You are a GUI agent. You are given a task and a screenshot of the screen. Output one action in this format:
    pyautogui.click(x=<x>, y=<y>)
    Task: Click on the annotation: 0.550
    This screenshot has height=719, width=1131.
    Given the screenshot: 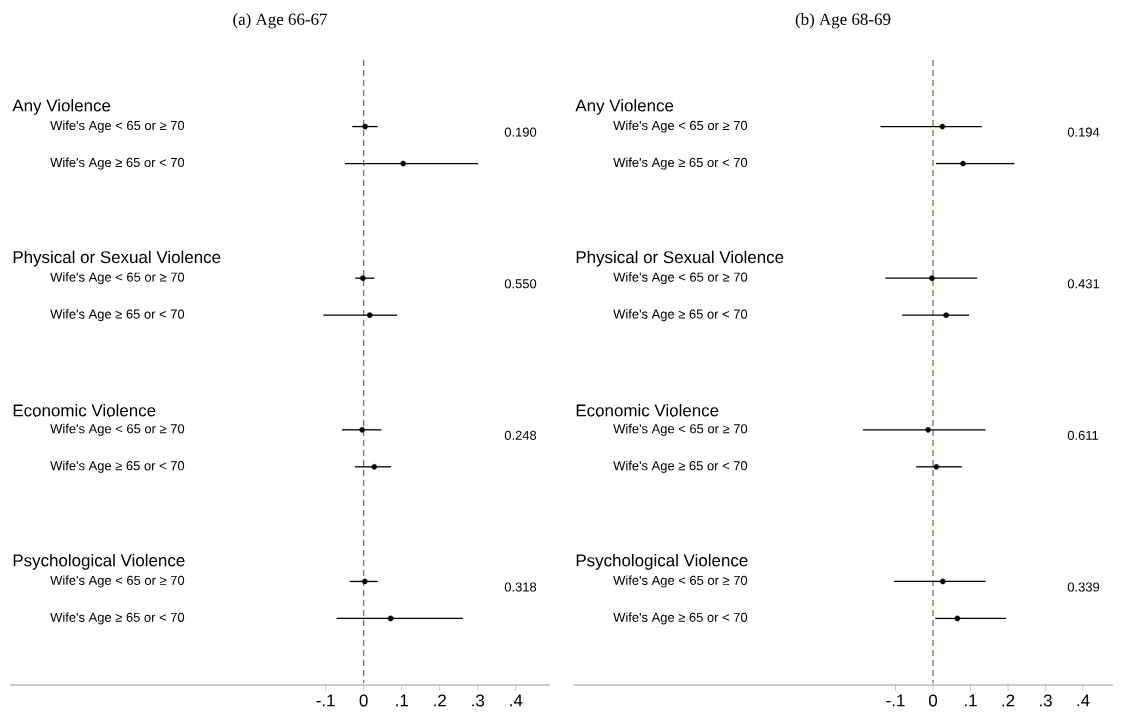 What is the action you would take?
    pyautogui.click(x=520, y=284)
    